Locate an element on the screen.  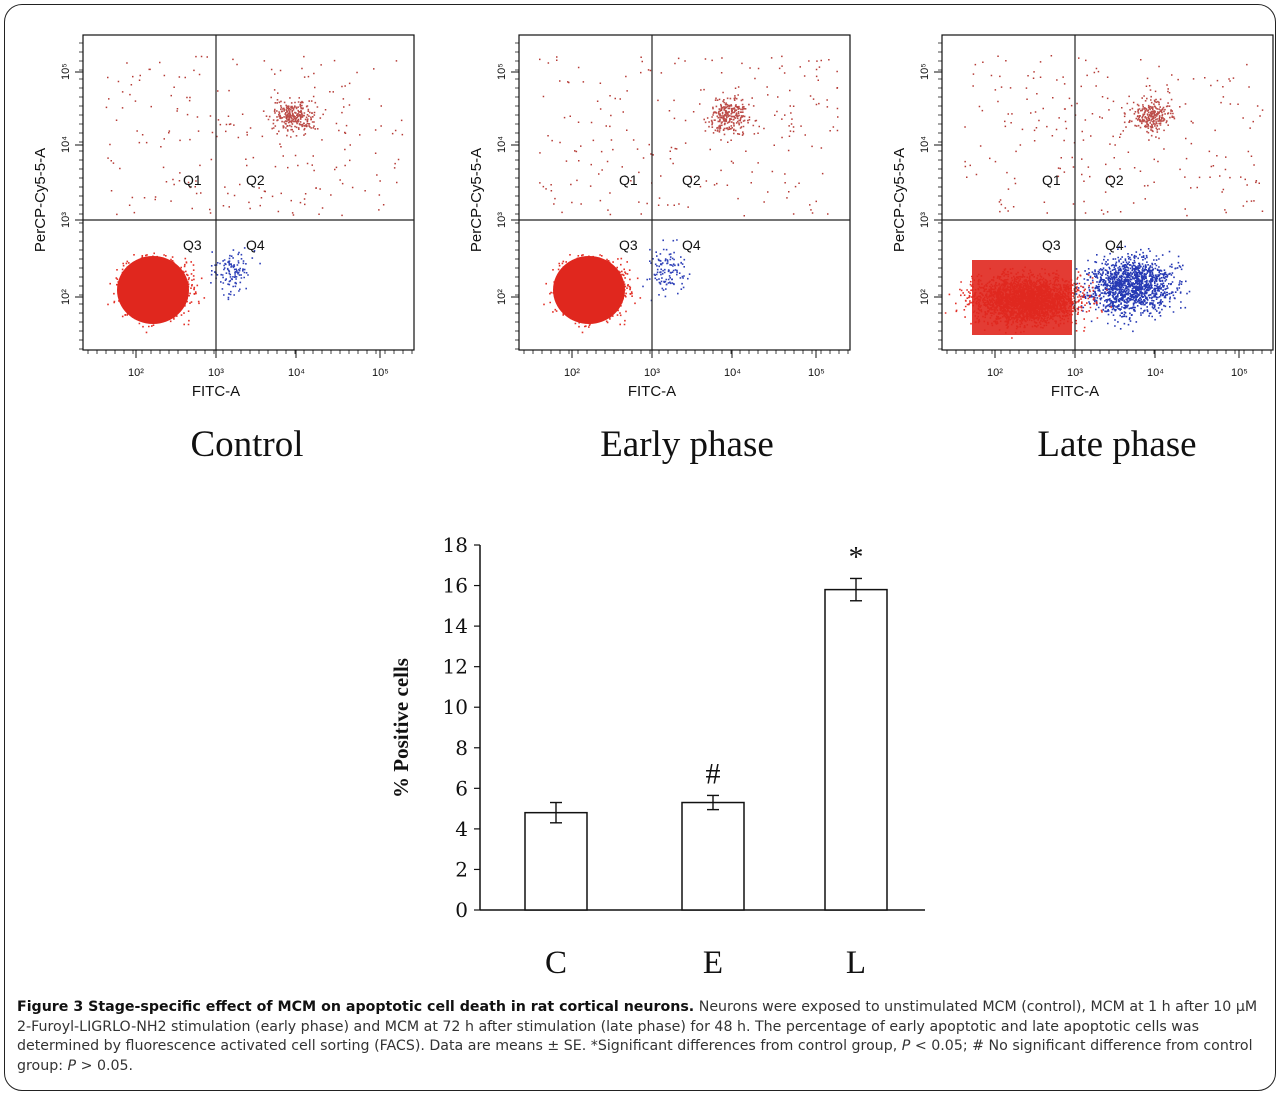
category-label-c: C is located at coordinates (556, 963).